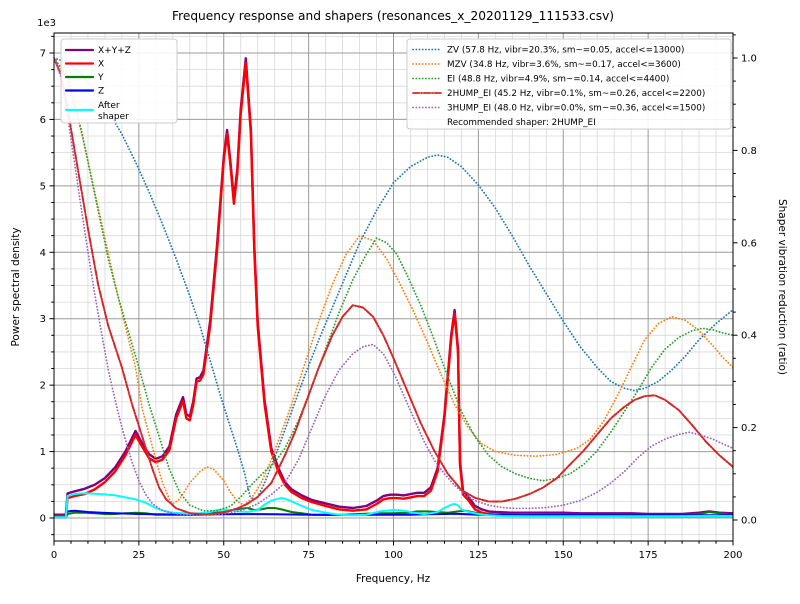 The height and width of the screenshot is (604, 800). I want to click on x-tick-label: 0, so click(54, 555).